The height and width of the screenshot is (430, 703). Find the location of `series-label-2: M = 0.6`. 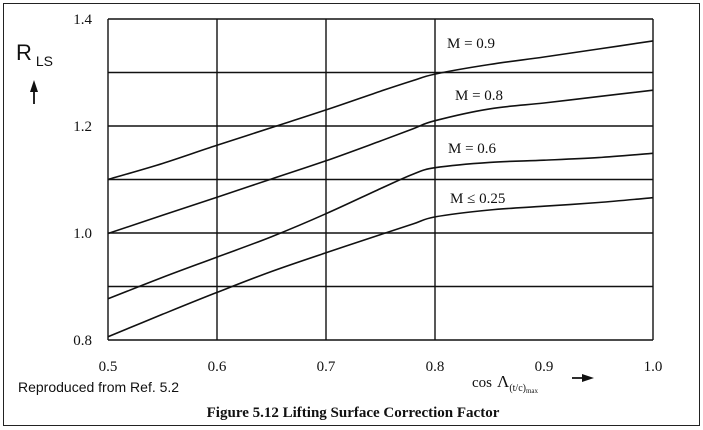

series-label-2: M = 0.6 is located at coordinates (472, 149).